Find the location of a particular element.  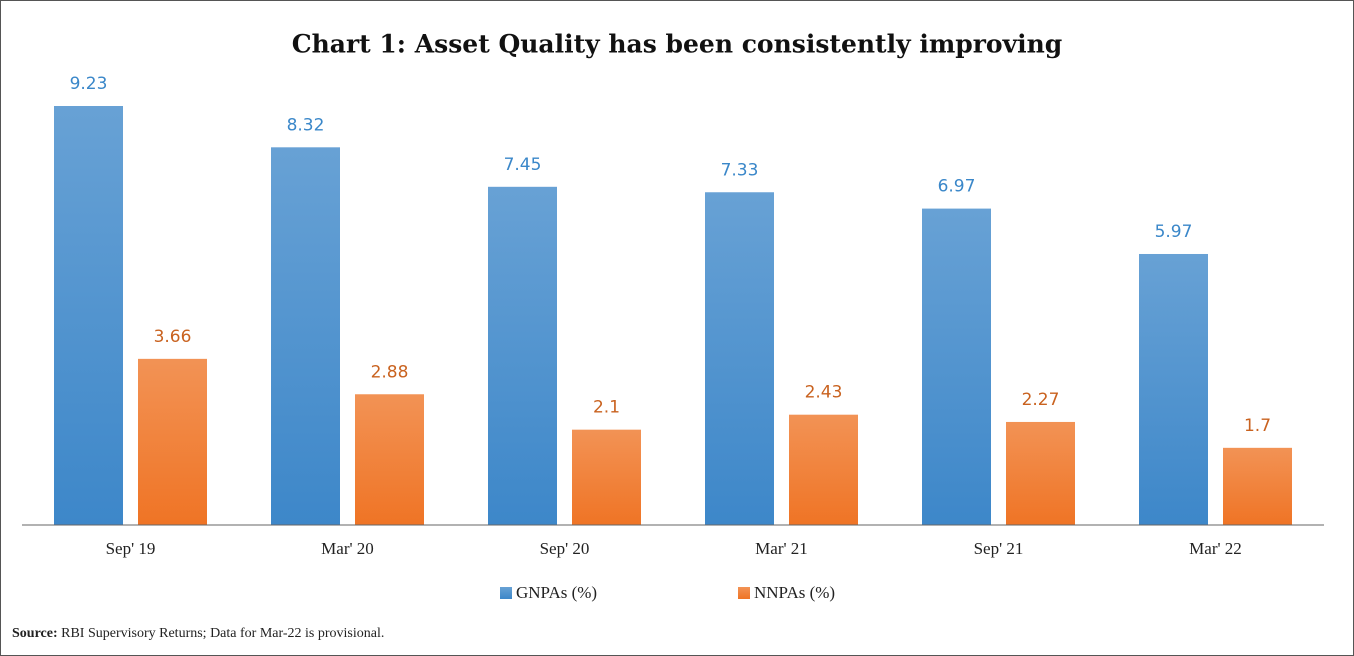

data-label: 2.1 is located at coordinates (606, 408).